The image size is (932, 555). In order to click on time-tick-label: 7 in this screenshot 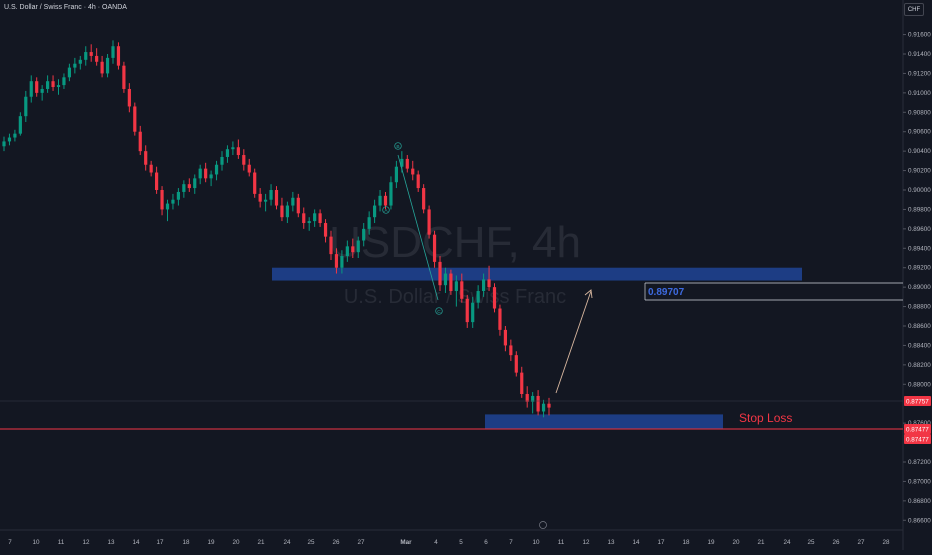, I will do `click(10, 542)`.